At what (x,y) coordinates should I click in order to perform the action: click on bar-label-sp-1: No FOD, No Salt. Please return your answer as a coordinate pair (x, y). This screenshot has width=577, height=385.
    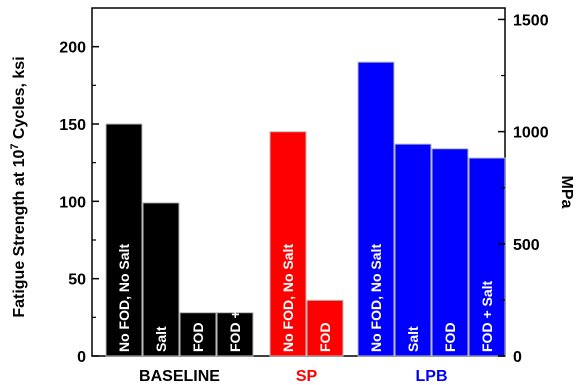
    Looking at the image, I should click on (288, 298).